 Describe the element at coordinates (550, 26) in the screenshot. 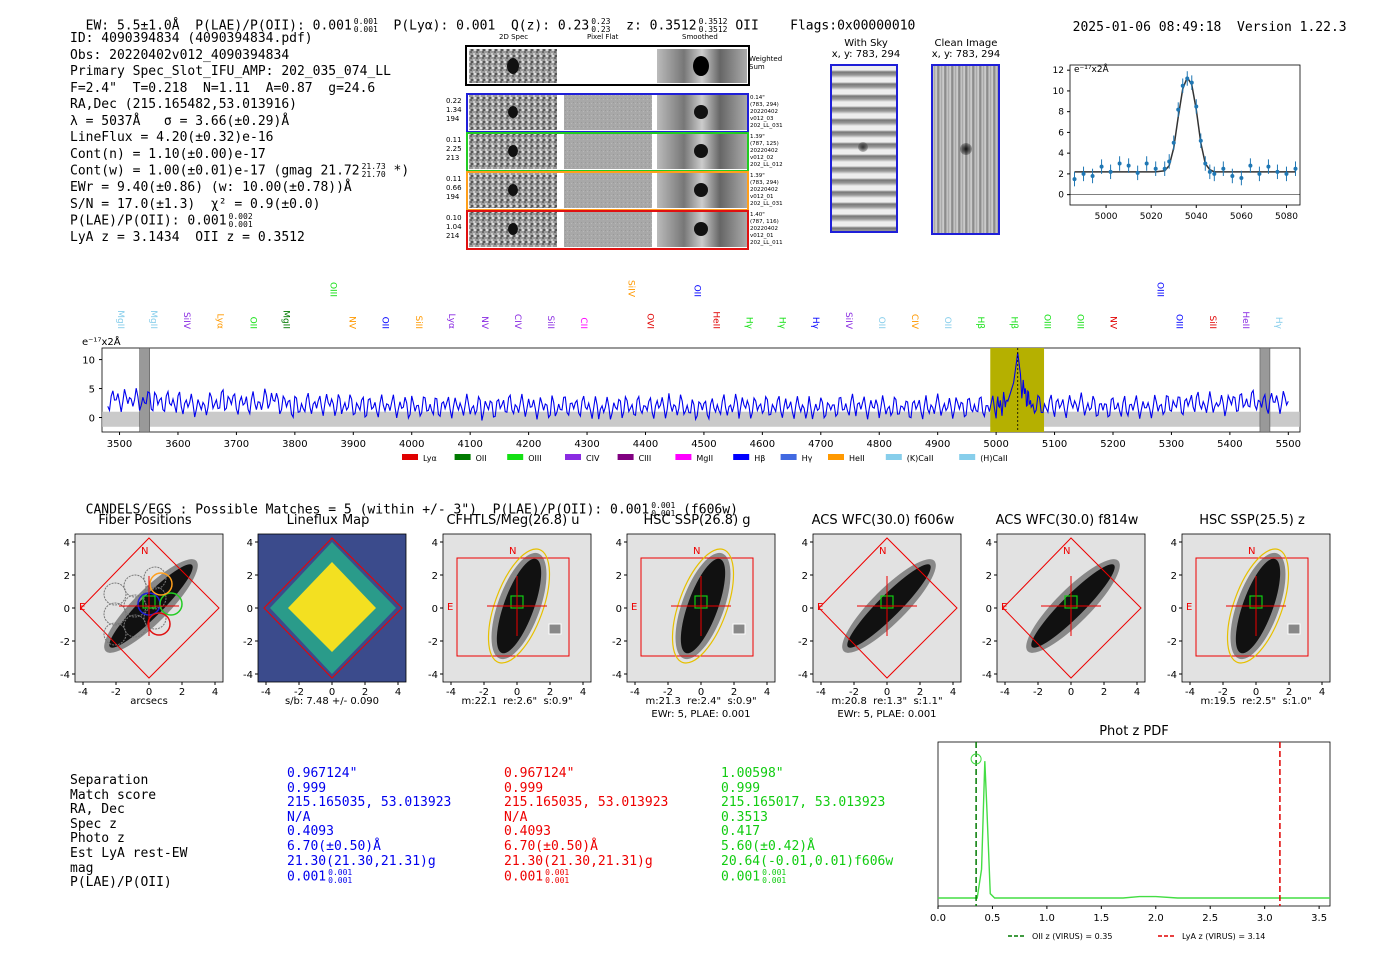

I see `header-qz: Q(z): 0.23` at that location.